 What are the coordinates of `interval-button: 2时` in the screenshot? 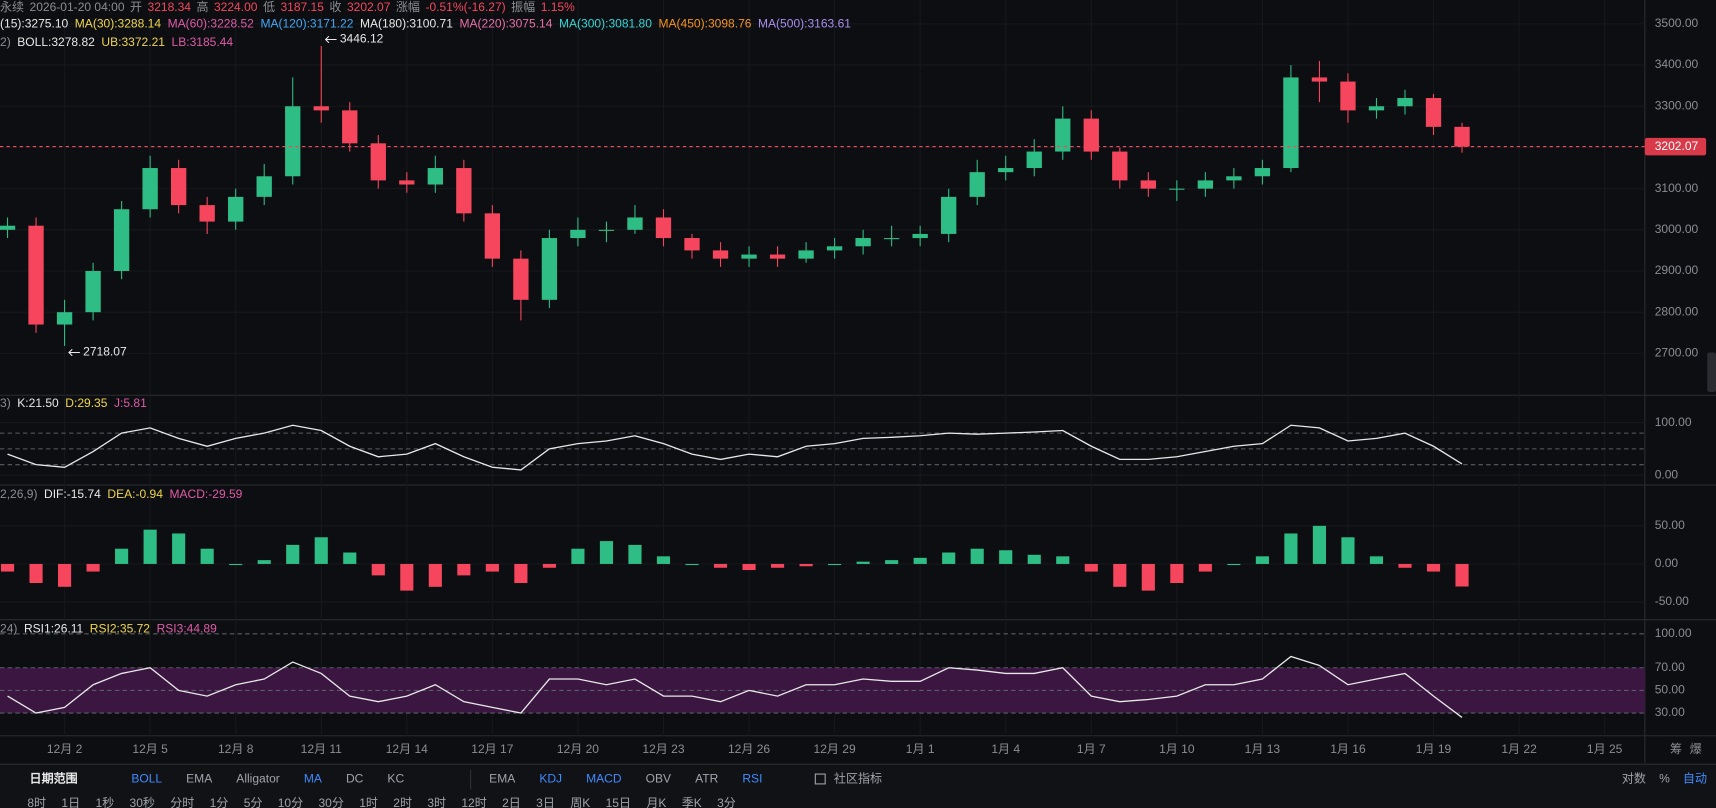 It's located at (402, 802).